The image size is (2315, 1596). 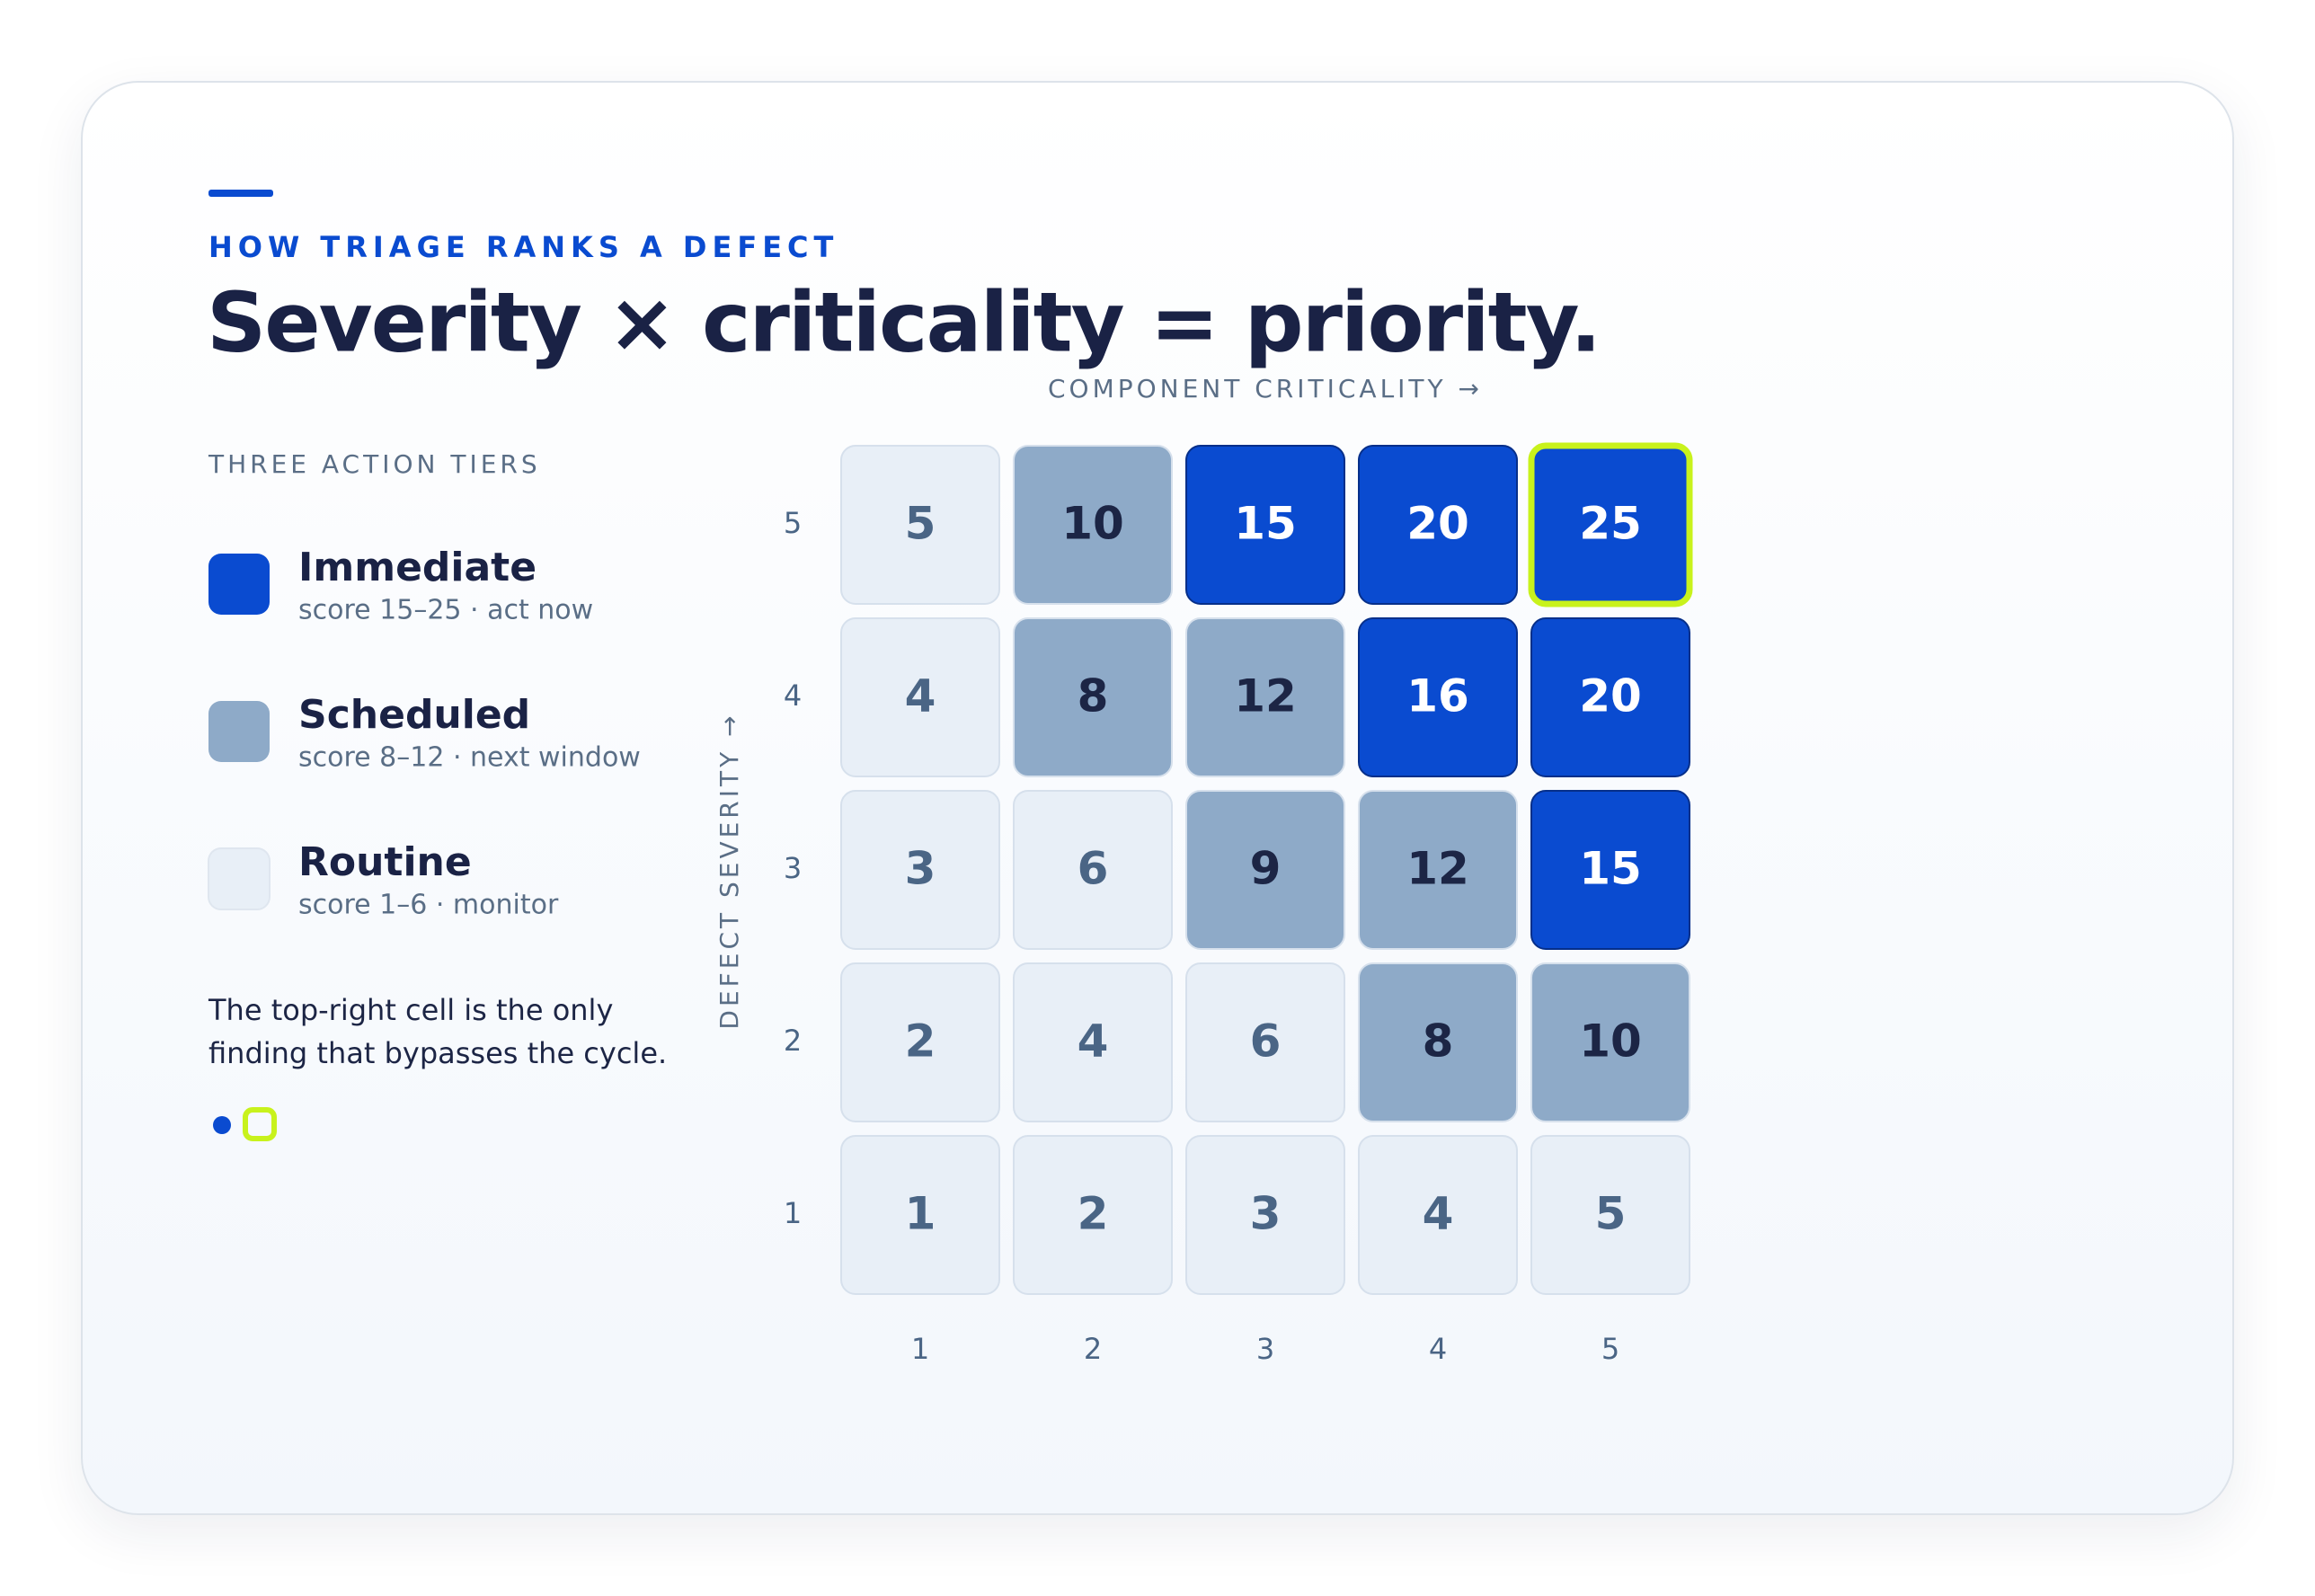 What do you see at coordinates (523, 247) in the screenshot?
I see `eyebrow: HOW TRIAGE RANKS A DEFECT` at bounding box center [523, 247].